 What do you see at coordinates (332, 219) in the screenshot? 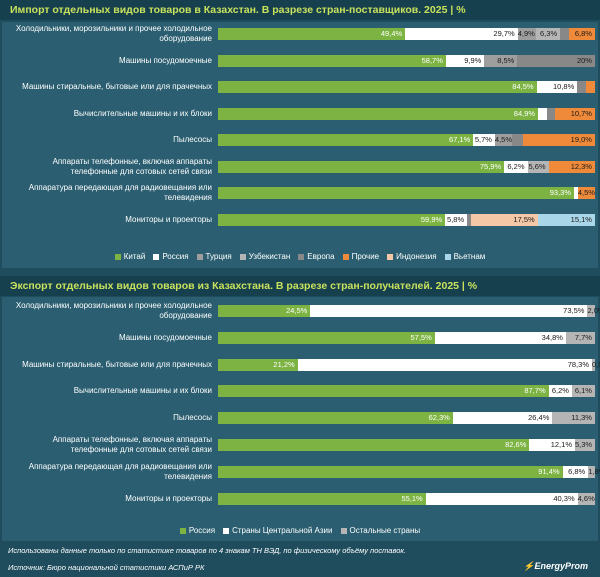
I see `bar-segment: 59,9%` at bounding box center [332, 219].